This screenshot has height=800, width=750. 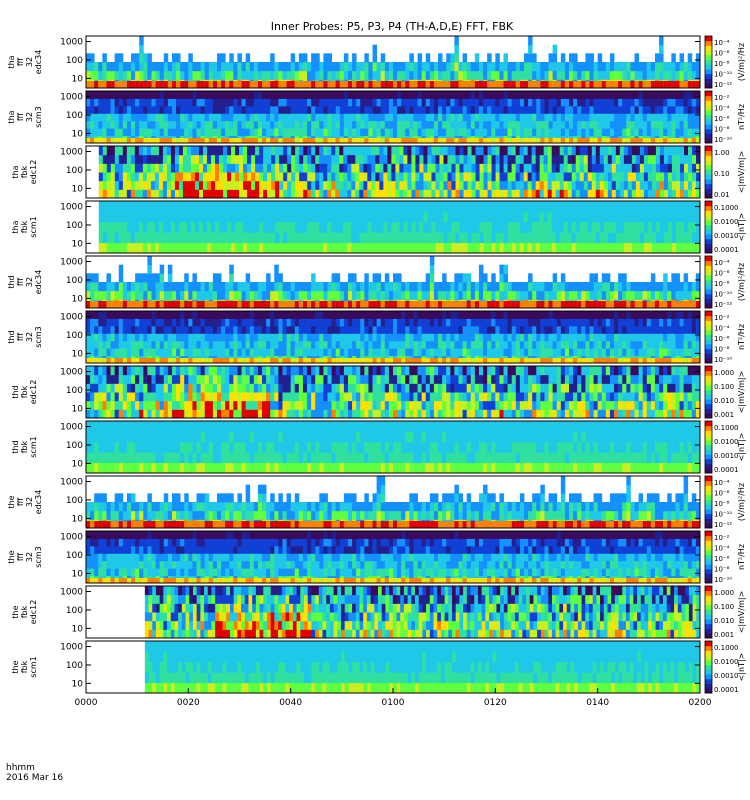 I want to click on colorbar-tick-label: 10⁻⁶, so click(x=722, y=274).